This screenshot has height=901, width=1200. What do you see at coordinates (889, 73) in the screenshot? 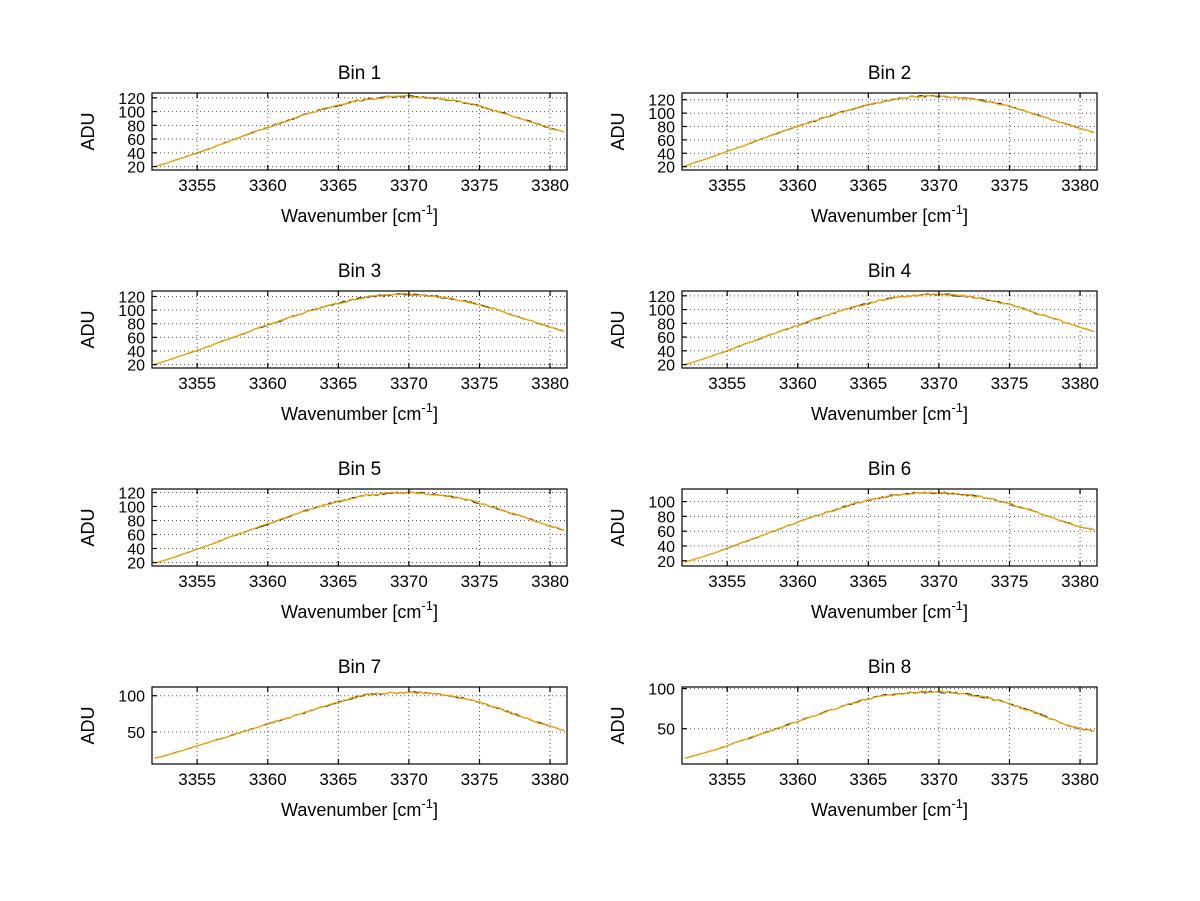
I see `subplot-title: Bin 2` at bounding box center [889, 73].